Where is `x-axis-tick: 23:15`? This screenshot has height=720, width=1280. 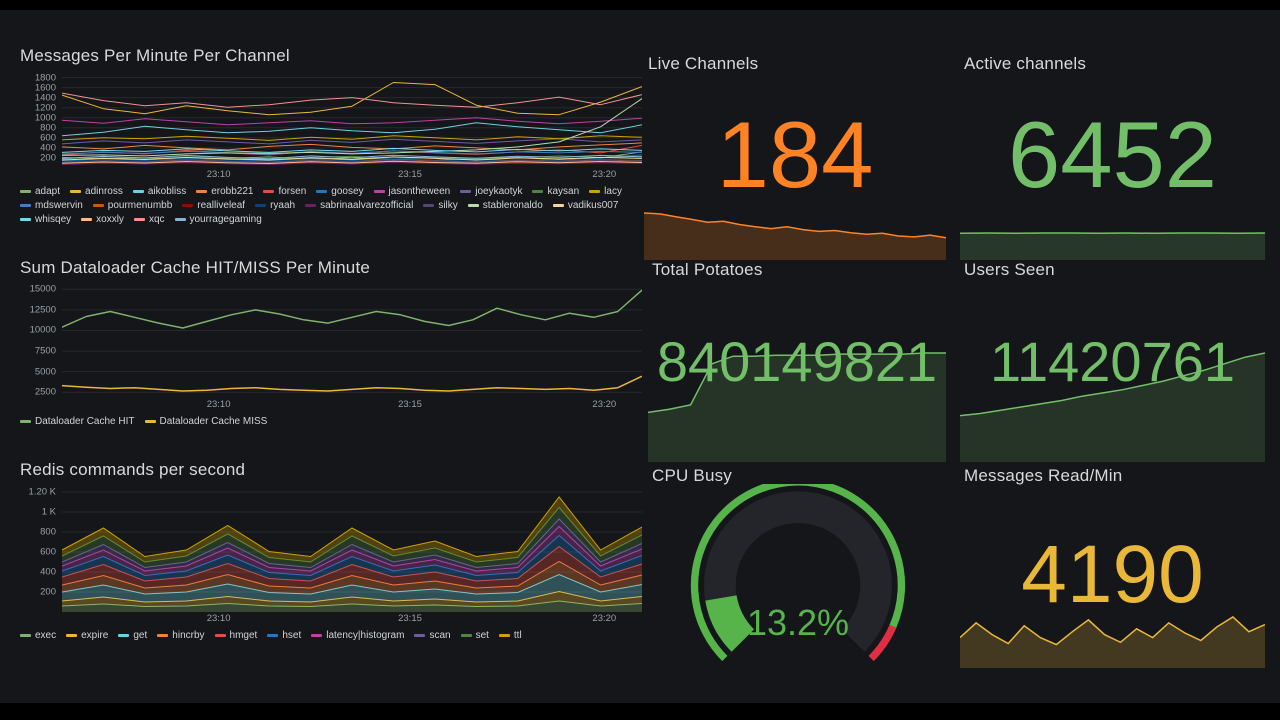 x-axis-tick: 23:15 is located at coordinates (410, 618).